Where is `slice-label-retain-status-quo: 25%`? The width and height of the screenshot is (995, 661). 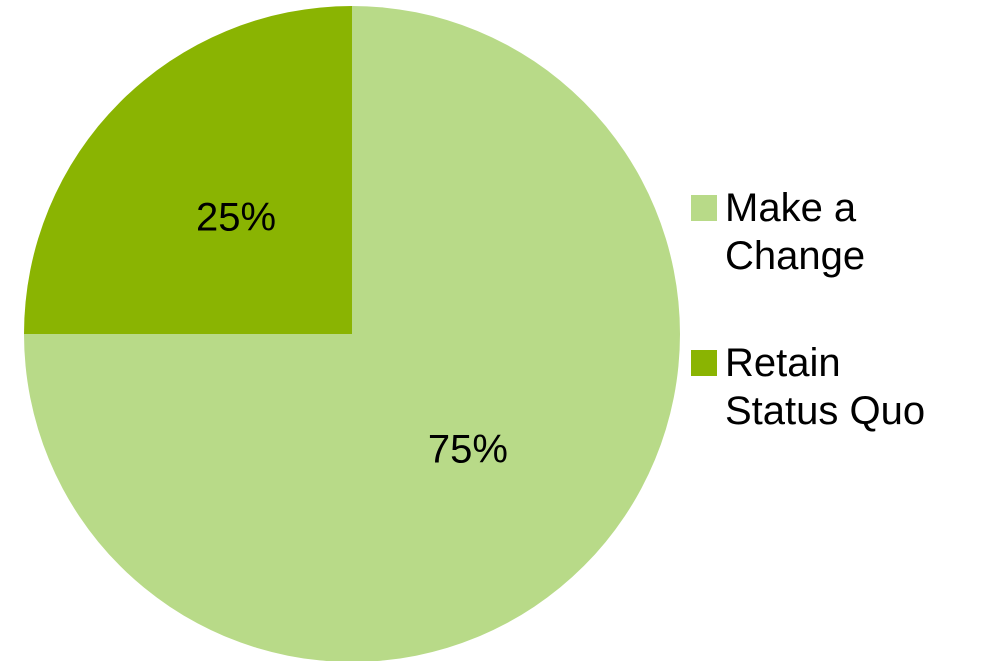 slice-label-retain-status-quo: 25% is located at coordinates (236, 218).